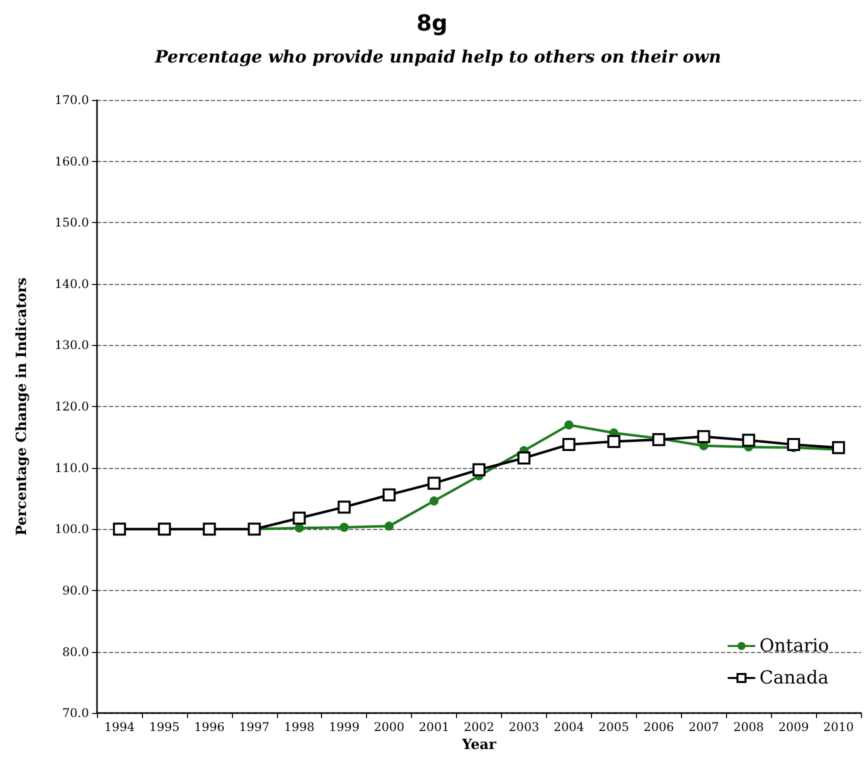  I want to click on y-tick-label: 140.0, so click(71, 283).